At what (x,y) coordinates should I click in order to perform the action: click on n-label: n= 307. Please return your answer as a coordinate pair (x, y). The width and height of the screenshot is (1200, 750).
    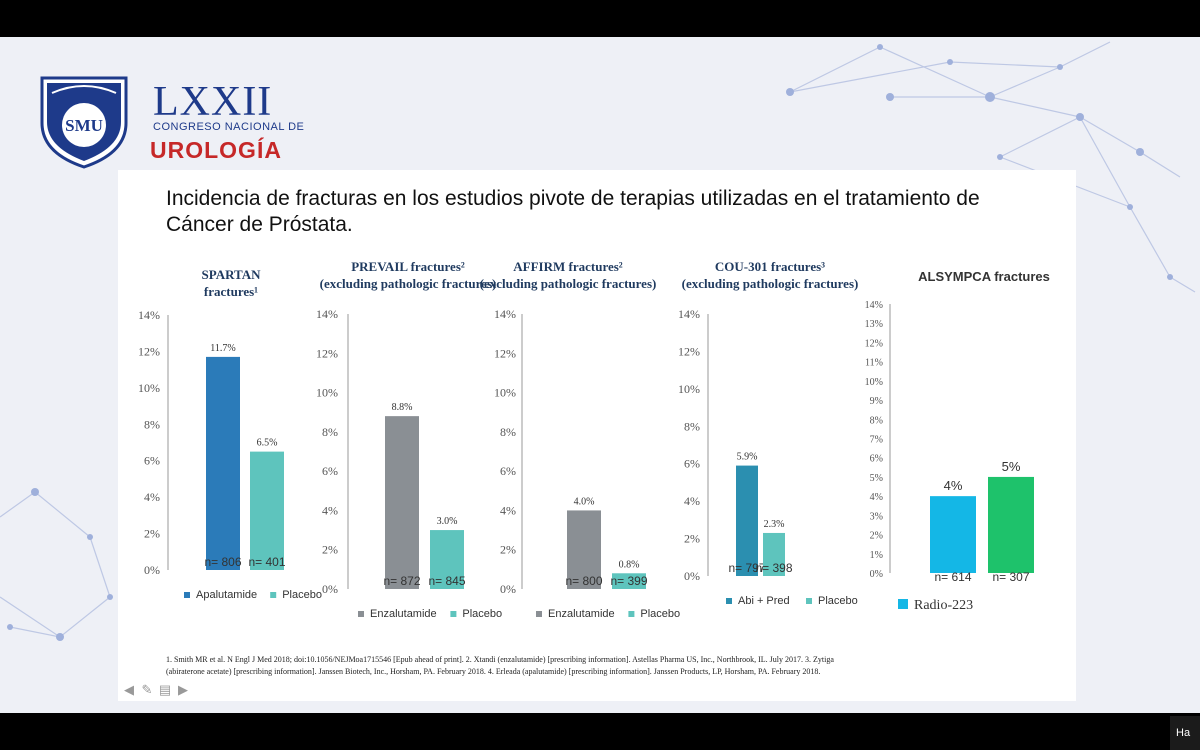
    Looking at the image, I should click on (1010, 577).